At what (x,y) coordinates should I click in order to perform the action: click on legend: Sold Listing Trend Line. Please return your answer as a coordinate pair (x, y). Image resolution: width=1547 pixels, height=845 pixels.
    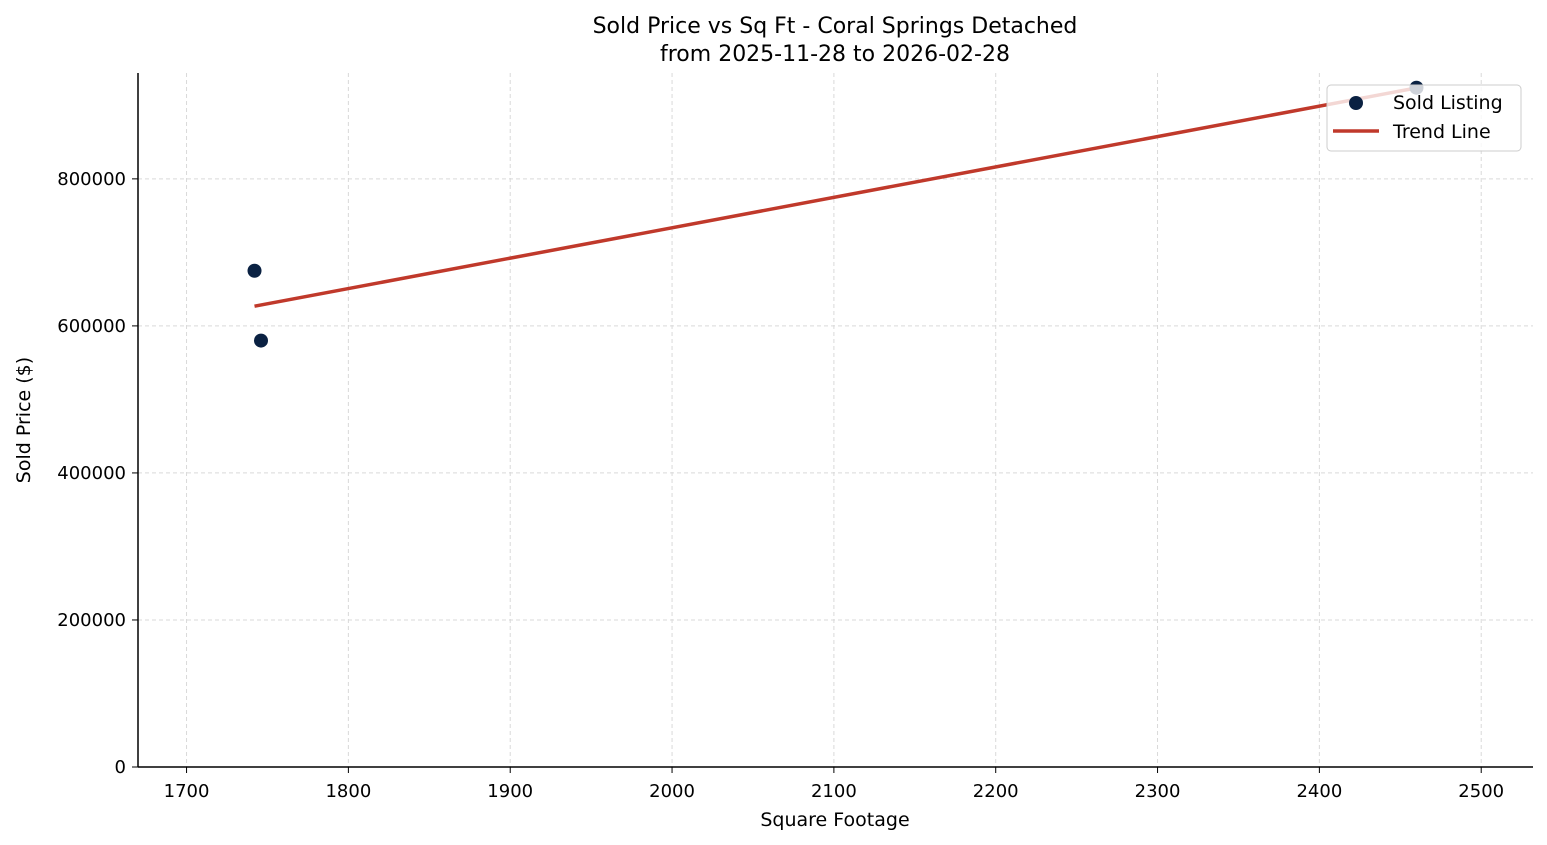
    Looking at the image, I should click on (1424, 118).